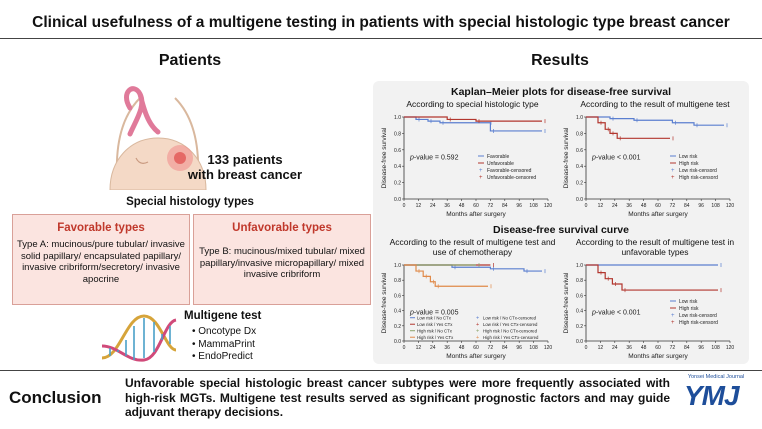 The height and width of the screenshot is (429, 762). Describe the element at coordinates (158, 138) in the screenshot. I see `breast-illustration` at that location.